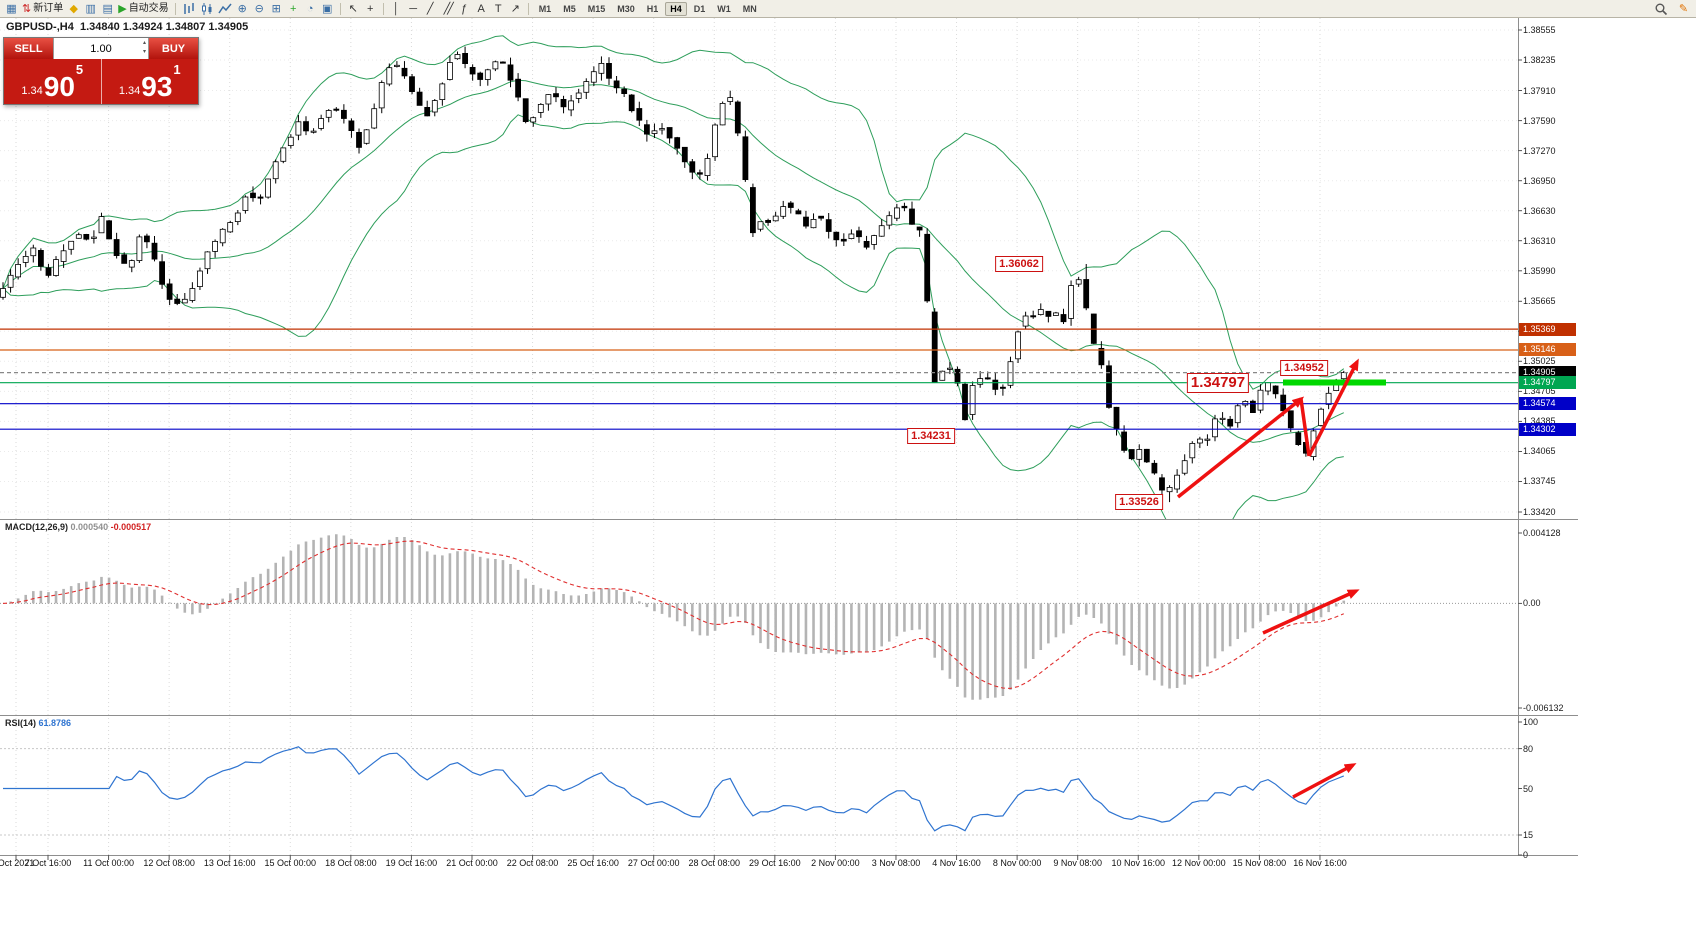  I want to click on fibonacci-button: ƒ, so click(464, 9).